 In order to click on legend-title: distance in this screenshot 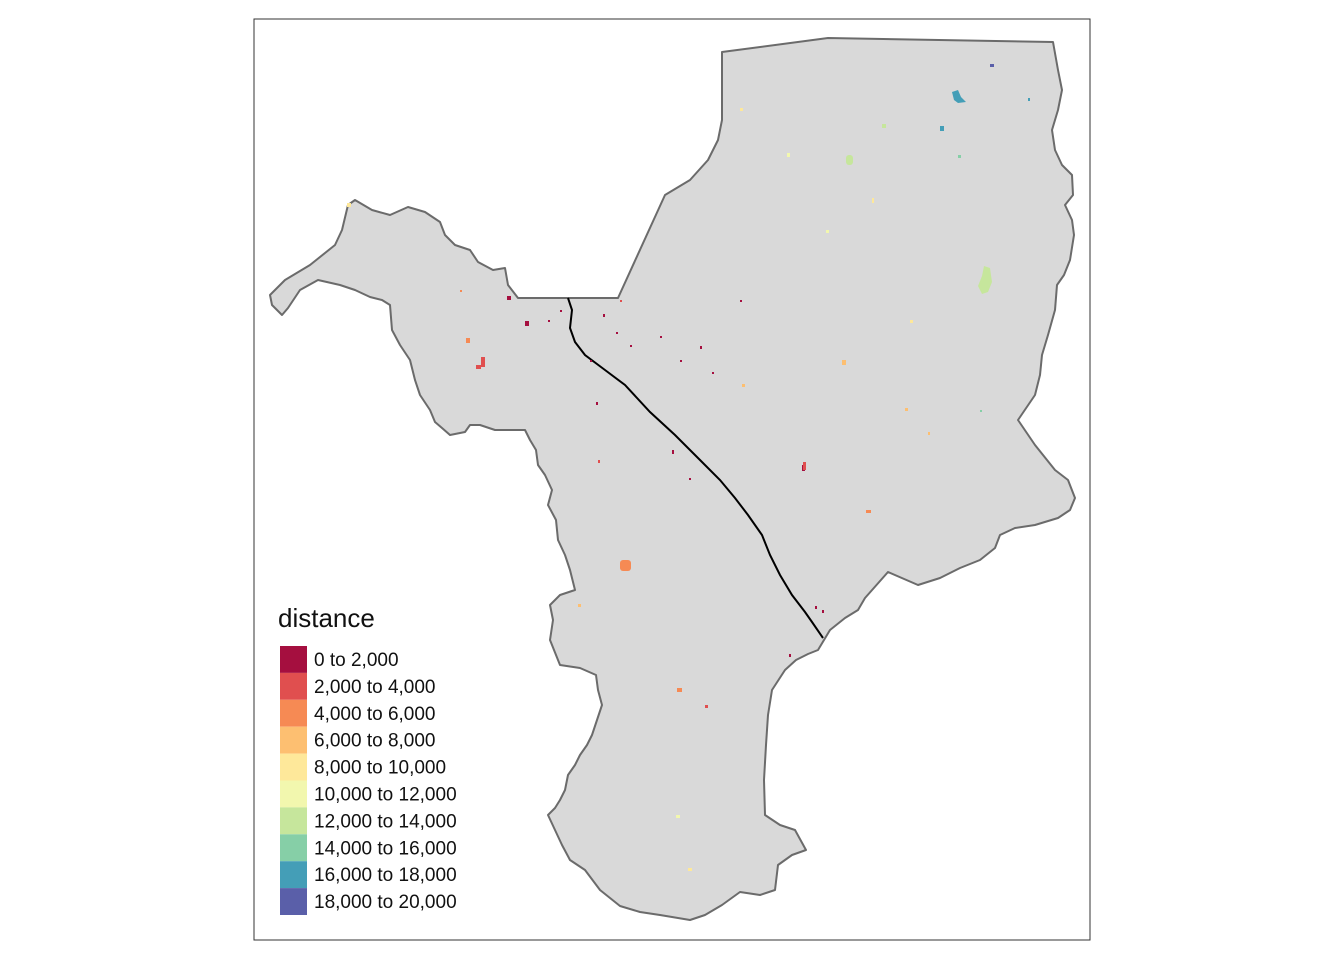, I will do `click(326, 618)`.